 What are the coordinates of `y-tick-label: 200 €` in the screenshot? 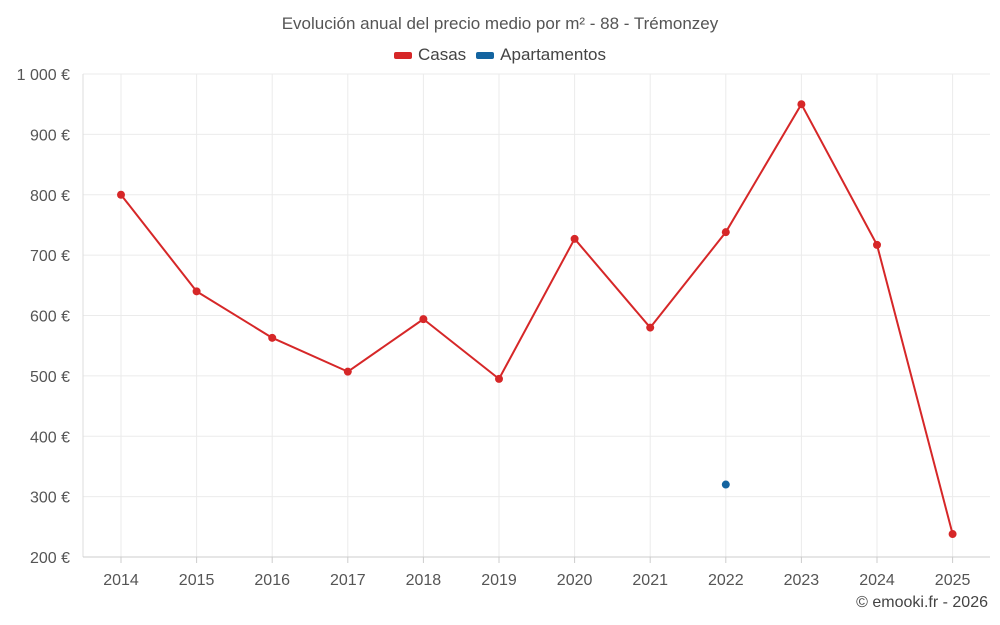 It's located at (50, 558).